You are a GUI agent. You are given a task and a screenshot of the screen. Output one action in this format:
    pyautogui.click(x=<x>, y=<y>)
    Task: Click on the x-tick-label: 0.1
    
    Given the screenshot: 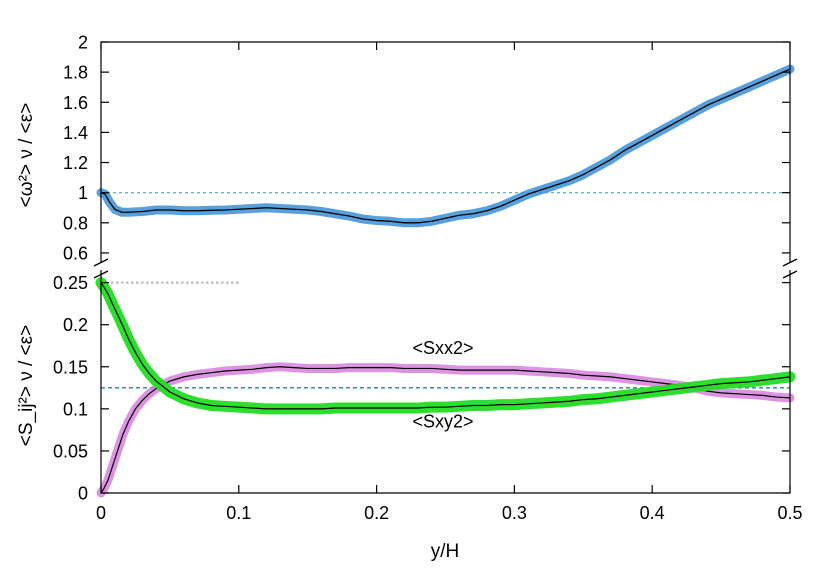 What is the action you would take?
    pyautogui.click(x=238, y=513)
    